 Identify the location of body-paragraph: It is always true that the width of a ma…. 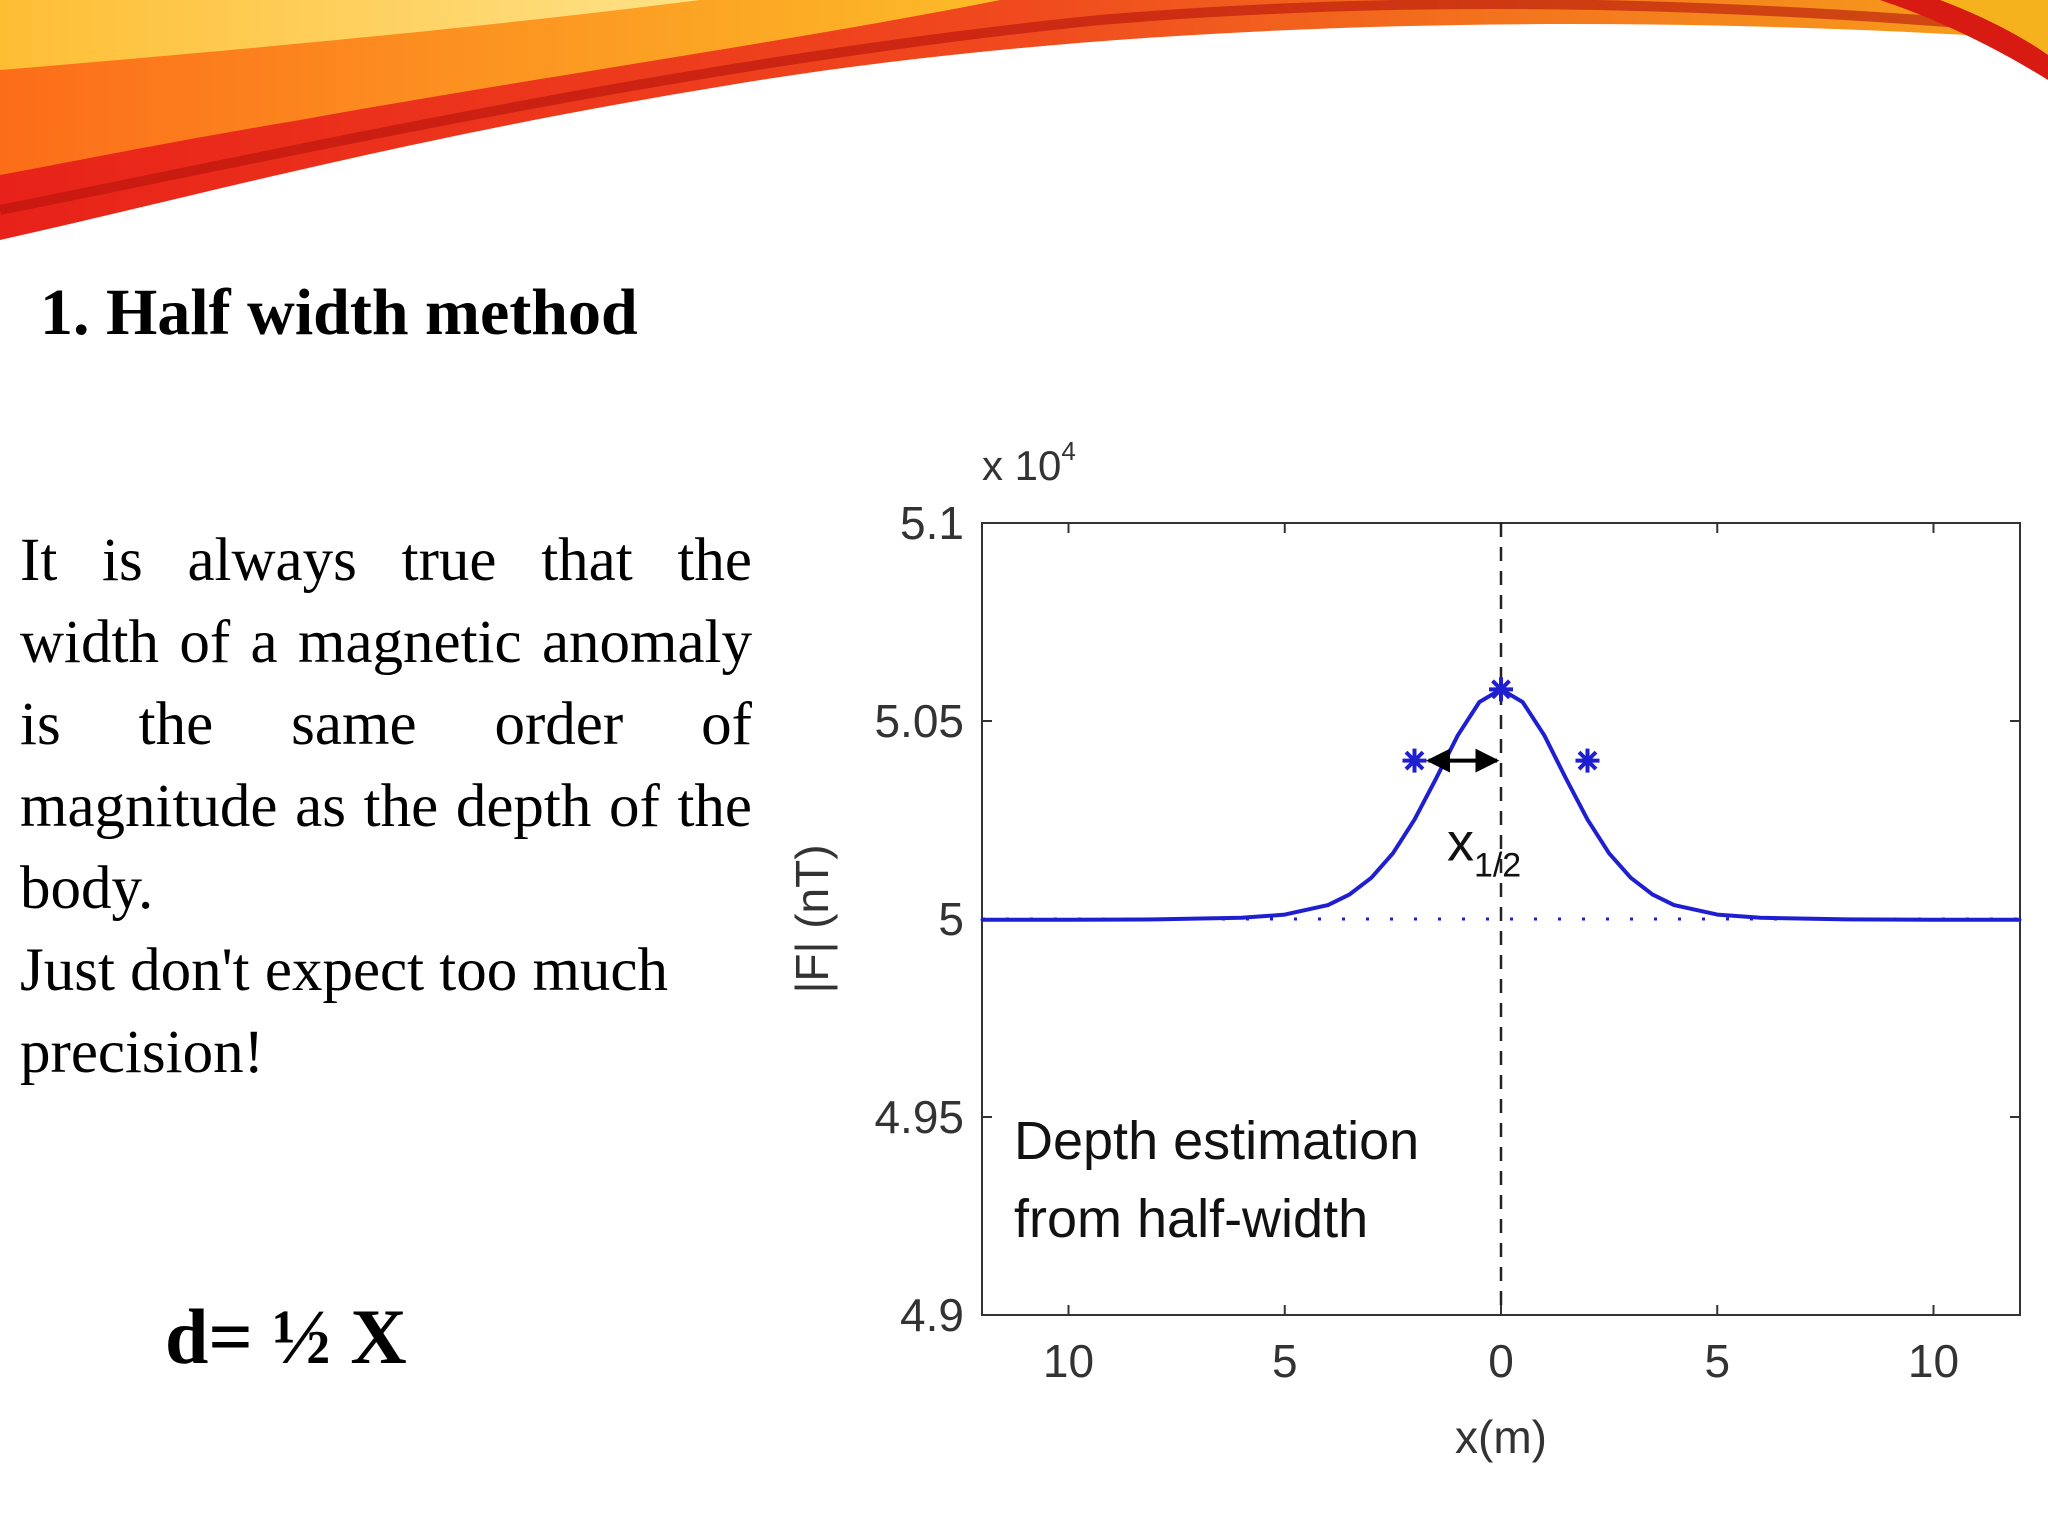
(386, 724).